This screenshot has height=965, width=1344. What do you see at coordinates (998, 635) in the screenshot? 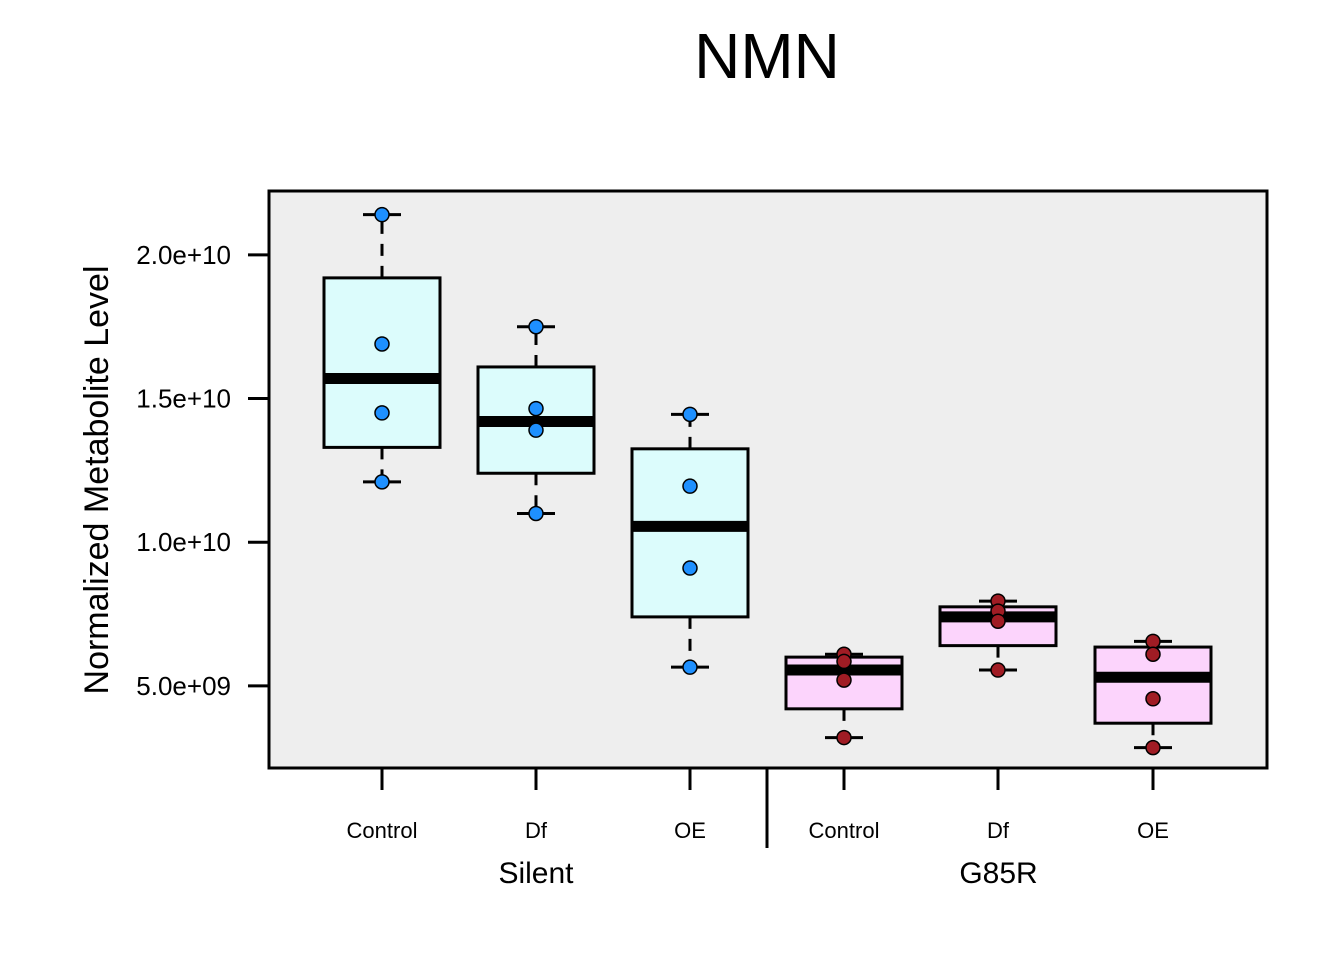
I see `box-g85r-df` at bounding box center [998, 635].